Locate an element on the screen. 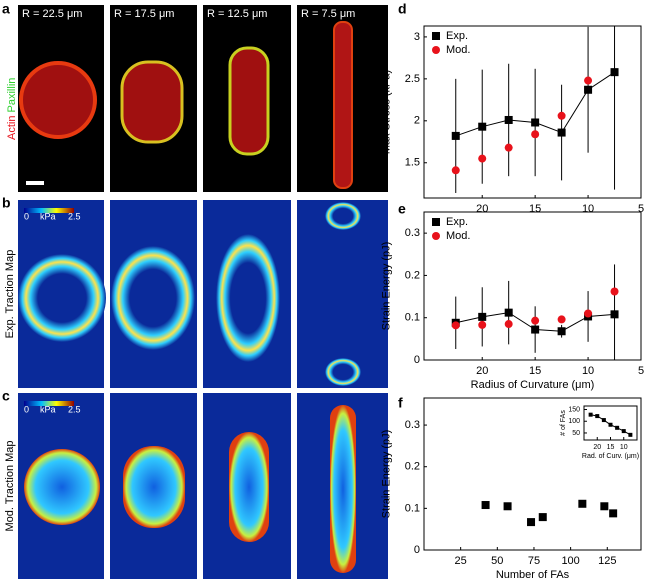 The width and height of the screenshot is (657, 579). y-tick-label: 100 is located at coordinates (574, 421).